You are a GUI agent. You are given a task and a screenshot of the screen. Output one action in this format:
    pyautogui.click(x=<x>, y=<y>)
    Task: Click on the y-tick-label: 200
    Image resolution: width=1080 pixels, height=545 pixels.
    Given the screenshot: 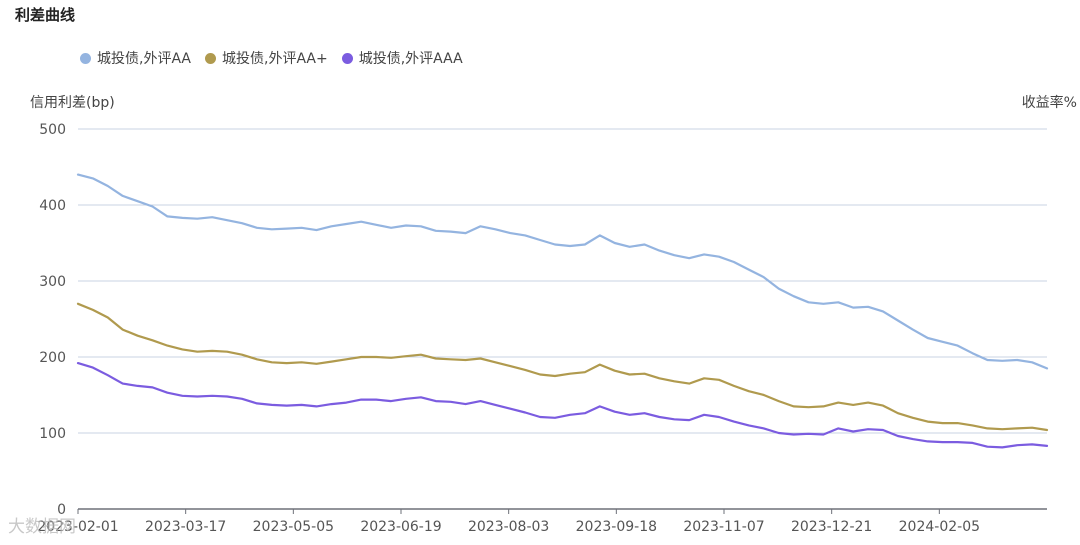 What is the action you would take?
    pyautogui.click(x=52, y=358)
    